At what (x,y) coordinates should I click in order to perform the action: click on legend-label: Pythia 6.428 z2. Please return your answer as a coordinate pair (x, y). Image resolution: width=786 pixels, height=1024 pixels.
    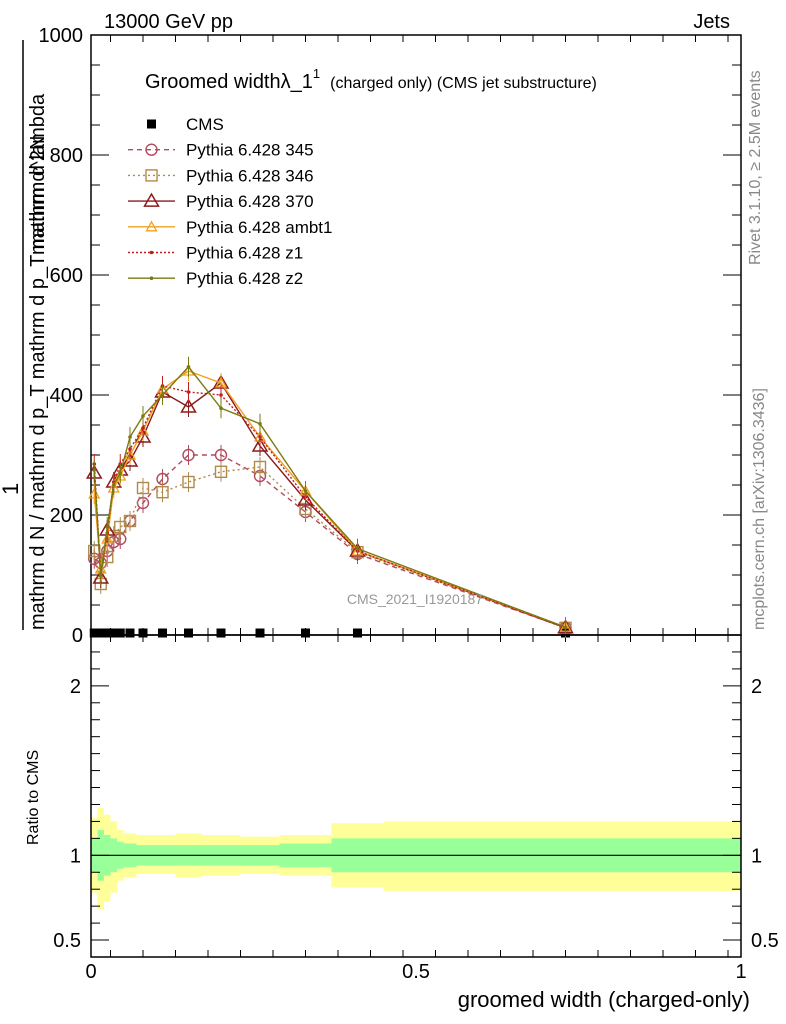
    Looking at the image, I should click on (244, 278).